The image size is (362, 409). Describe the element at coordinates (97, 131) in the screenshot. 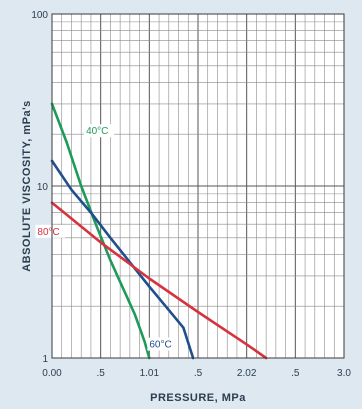

I see `series-label-40C: 40°C` at that location.